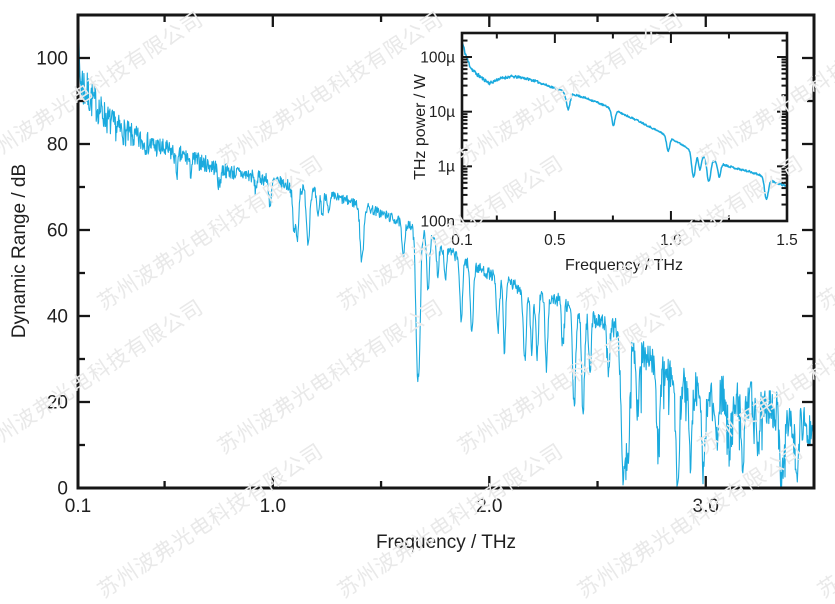 The height and width of the screenshot is (604, 835). Describe the element at coordinates (706, 506) in the screenshot. I see `main-x-tick-label: 3.0` at that location.